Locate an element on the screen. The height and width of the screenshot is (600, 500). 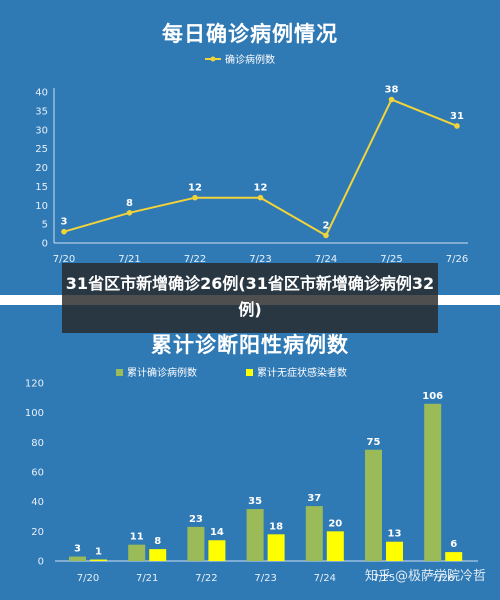
headline-overlay: 31省区市新增确诊26例(31省区市新增确诊病例32例) is located at coordinates (250, 298).